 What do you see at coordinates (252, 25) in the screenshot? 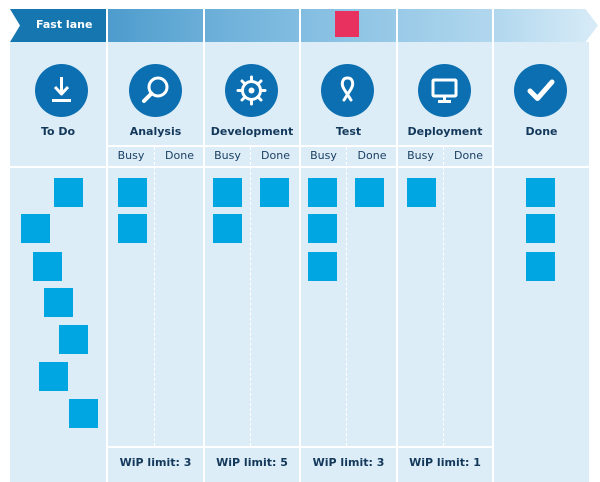
I see `fast-lane-segment-development` at bounding box center [252, 25].